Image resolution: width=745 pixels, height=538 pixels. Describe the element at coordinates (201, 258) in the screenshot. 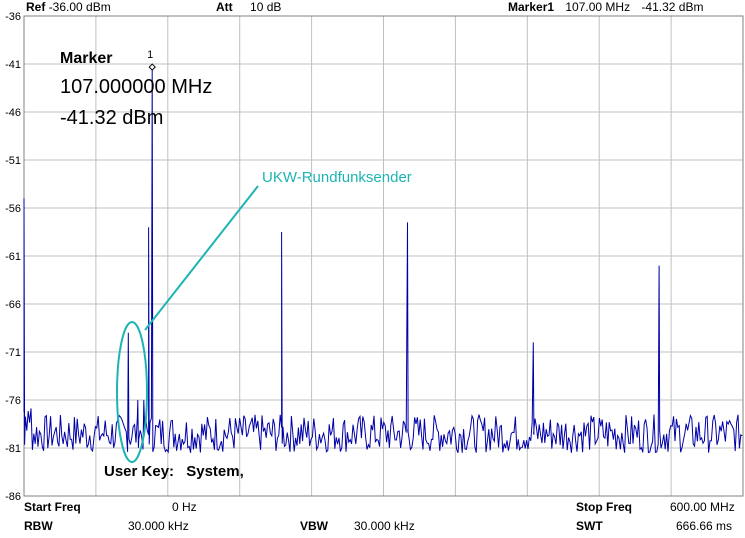

I see `annotation-pointer-line` at that location.